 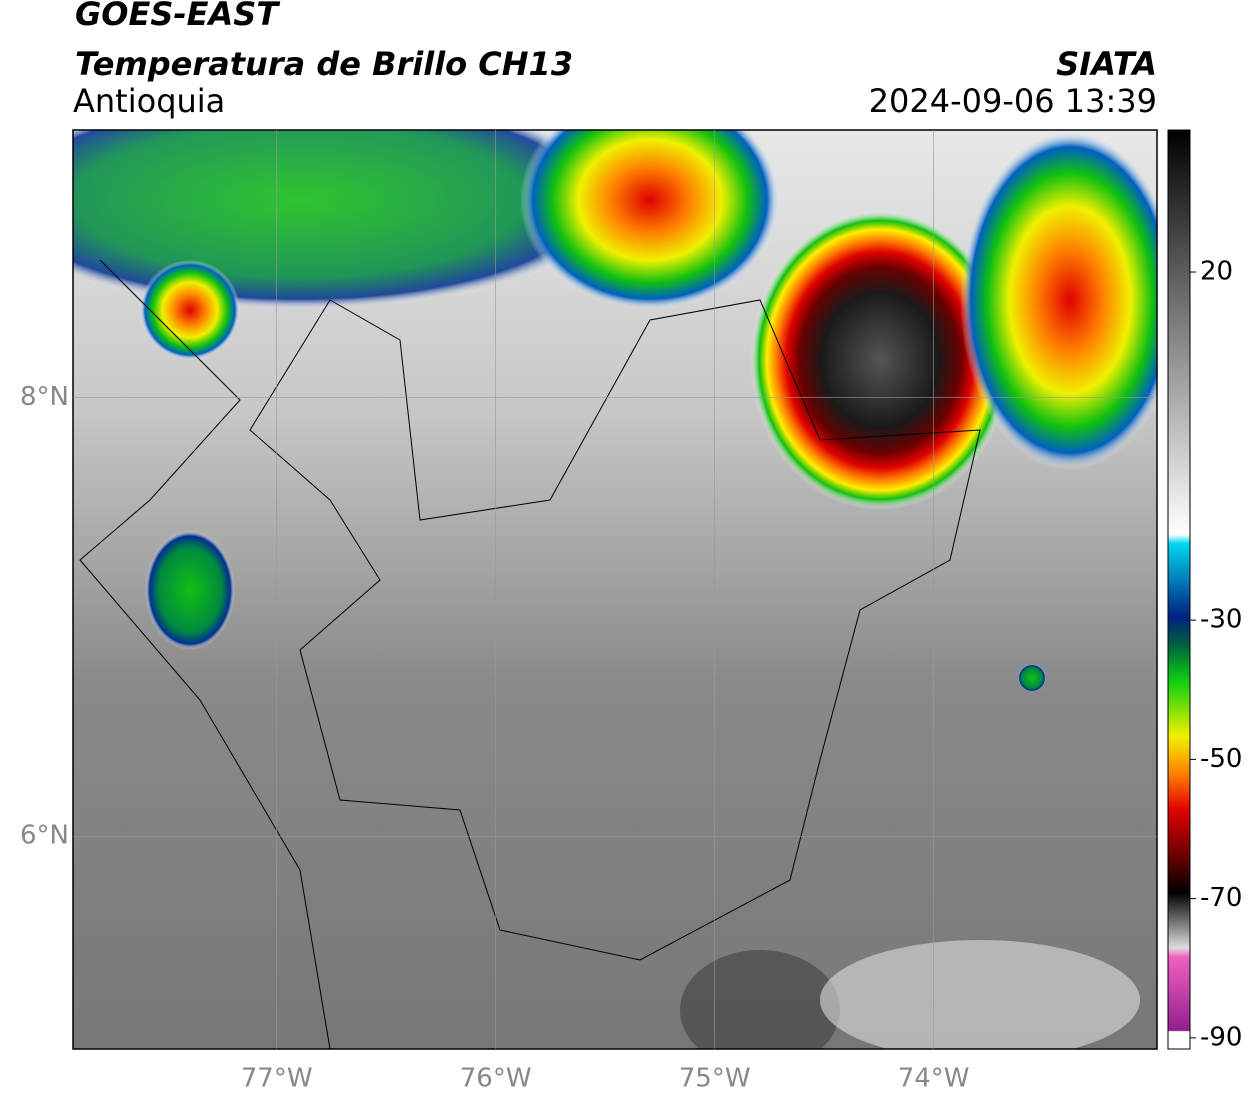 What do you see at coordinates (1221, 759) in the screenshot?
I see `colorbar-tick-label: -50` at bounding box center [1221, 759].